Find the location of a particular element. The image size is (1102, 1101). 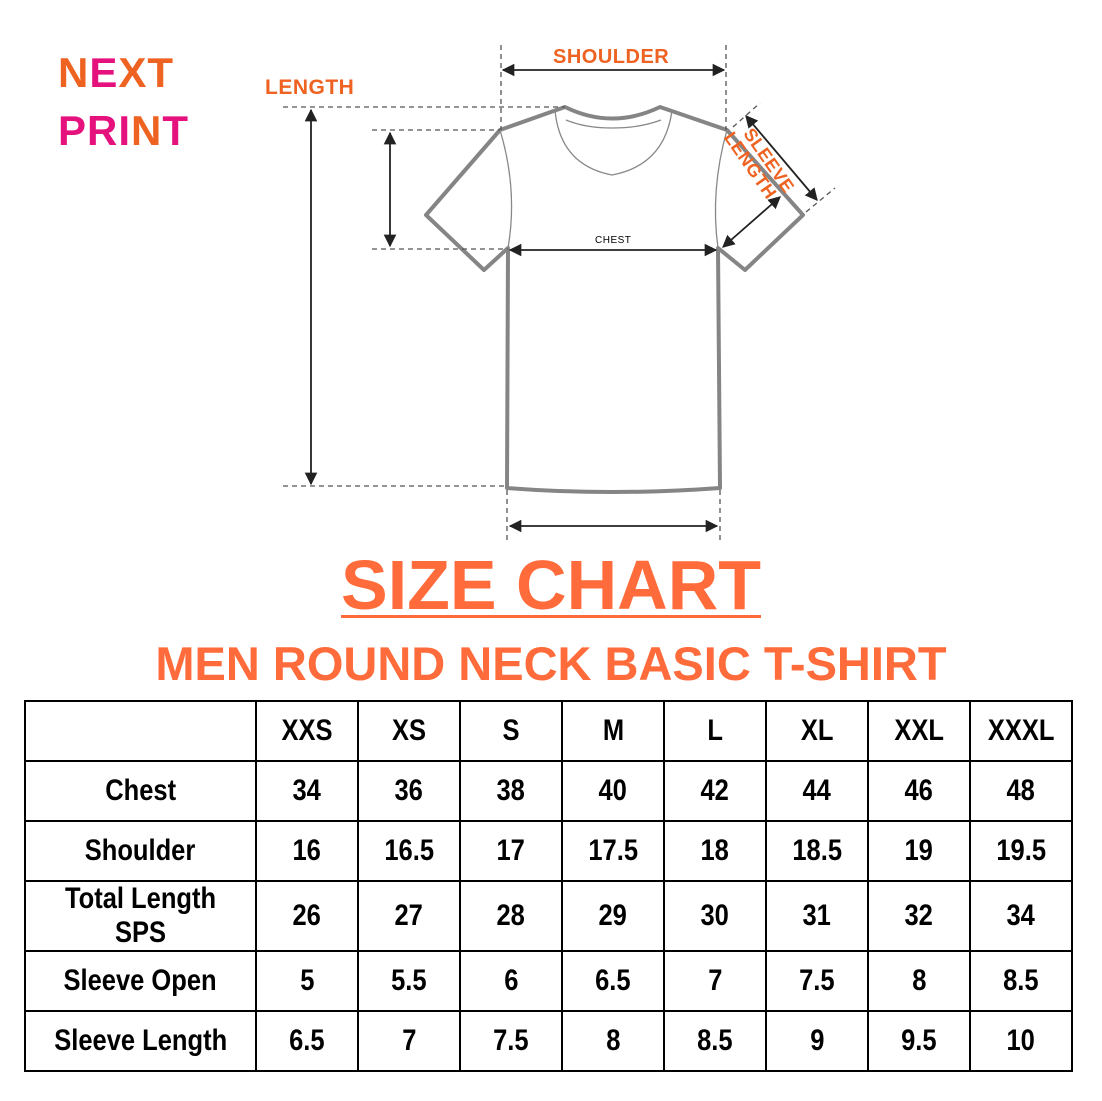

cell-value: 16.5 is located at coordinates (409, 850).